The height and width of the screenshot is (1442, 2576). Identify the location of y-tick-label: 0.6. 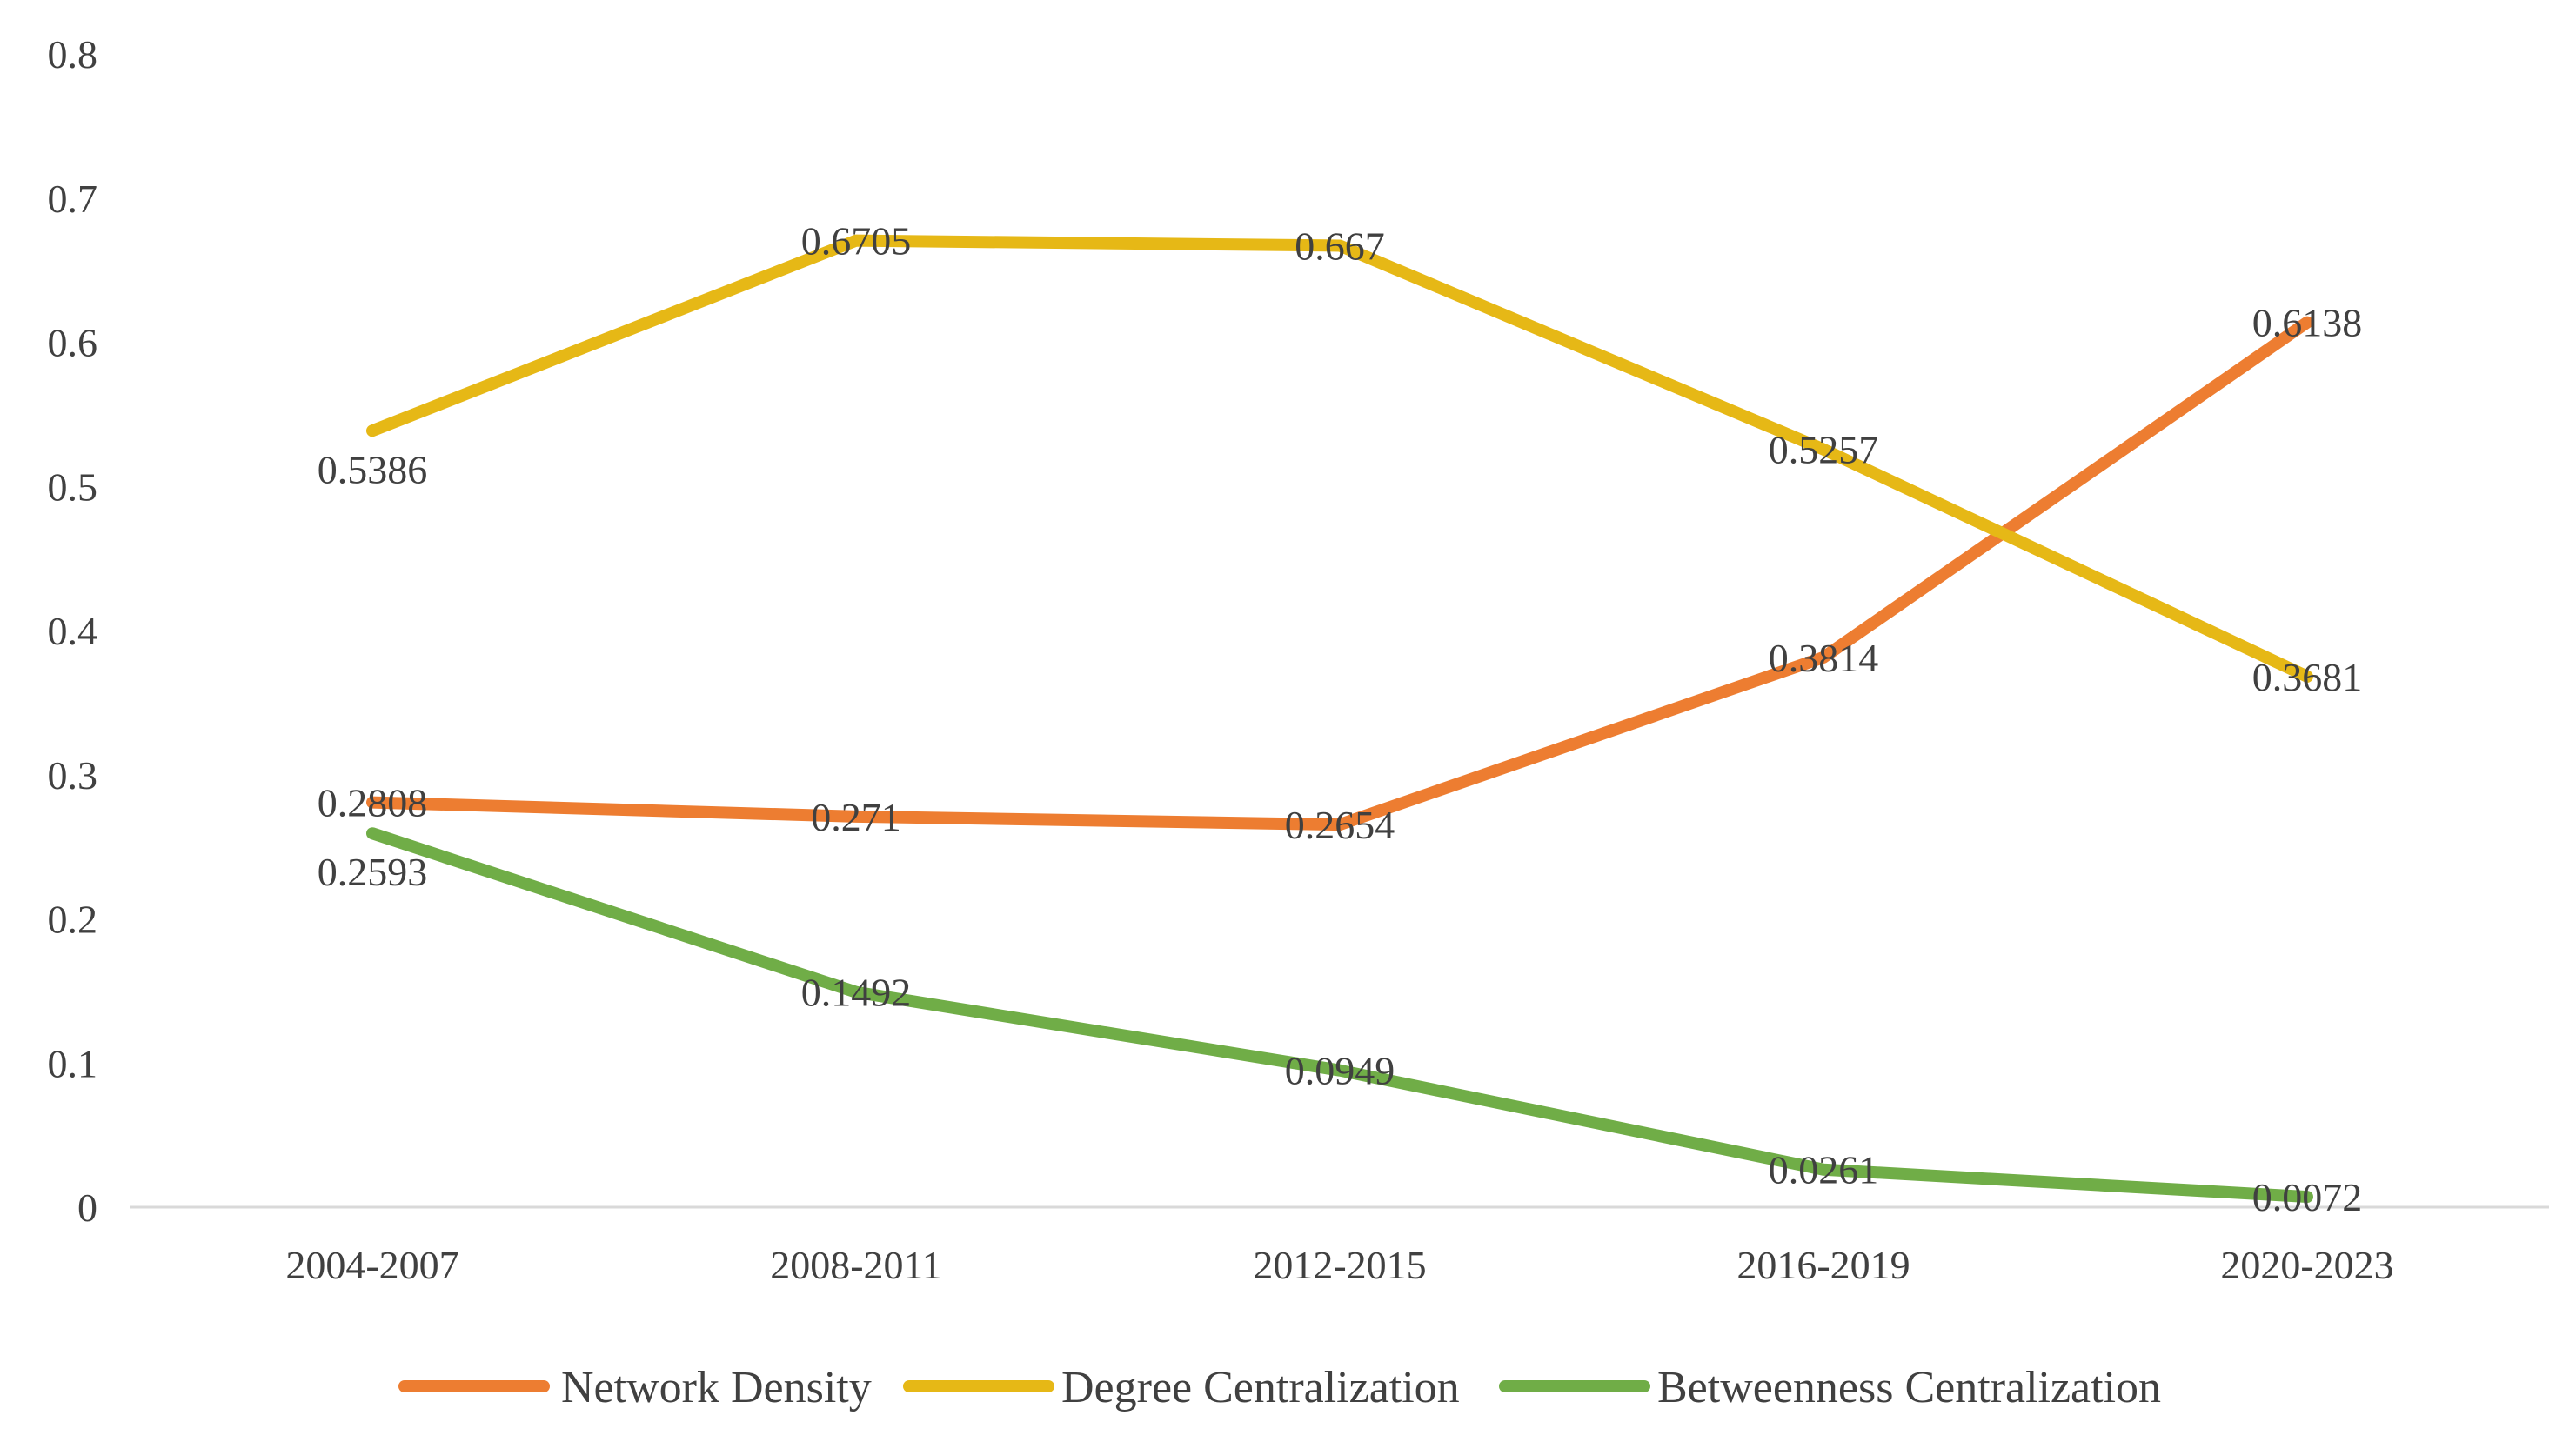
(73, 343).